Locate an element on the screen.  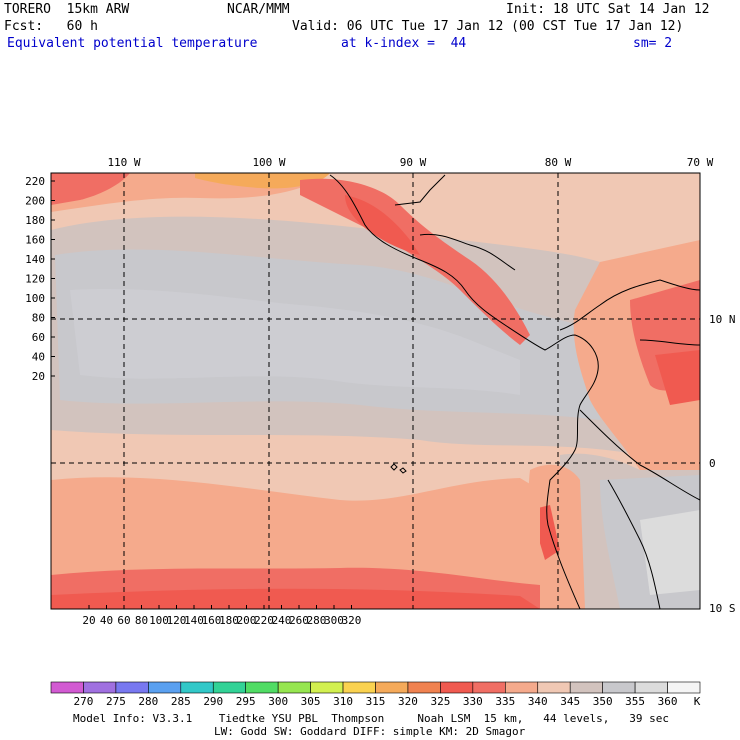
x-tick-label: 100 is located at coordinates (159, 620).